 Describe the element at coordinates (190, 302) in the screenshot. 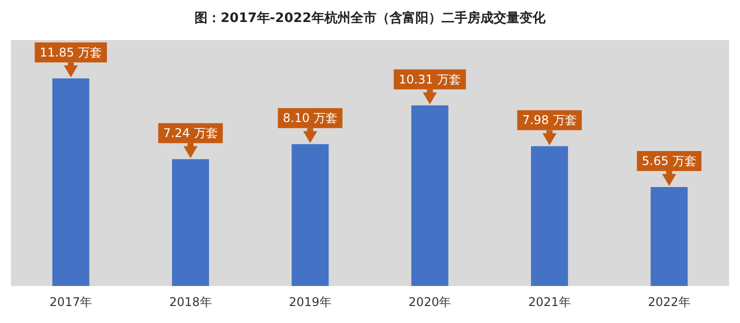

I see `x-tick-label: 2018年` at that location.